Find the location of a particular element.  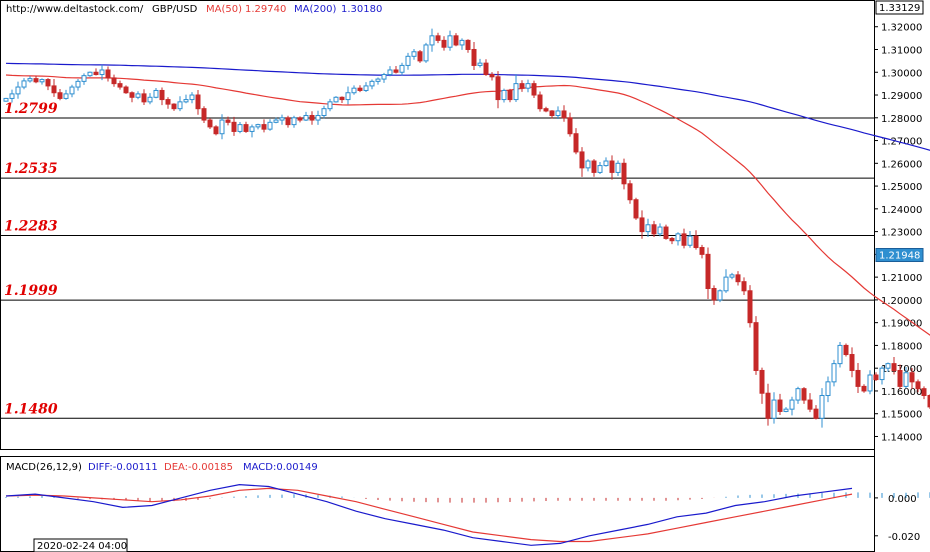

ma50-value: 1.29740 is located at coordinates (265, 9).